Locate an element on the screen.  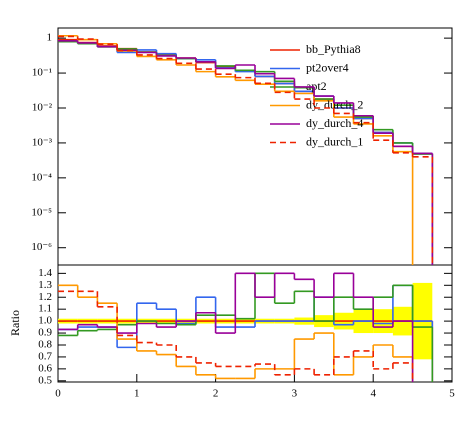
y-tick-label: 0.7 is located at coordinates (45, 356).